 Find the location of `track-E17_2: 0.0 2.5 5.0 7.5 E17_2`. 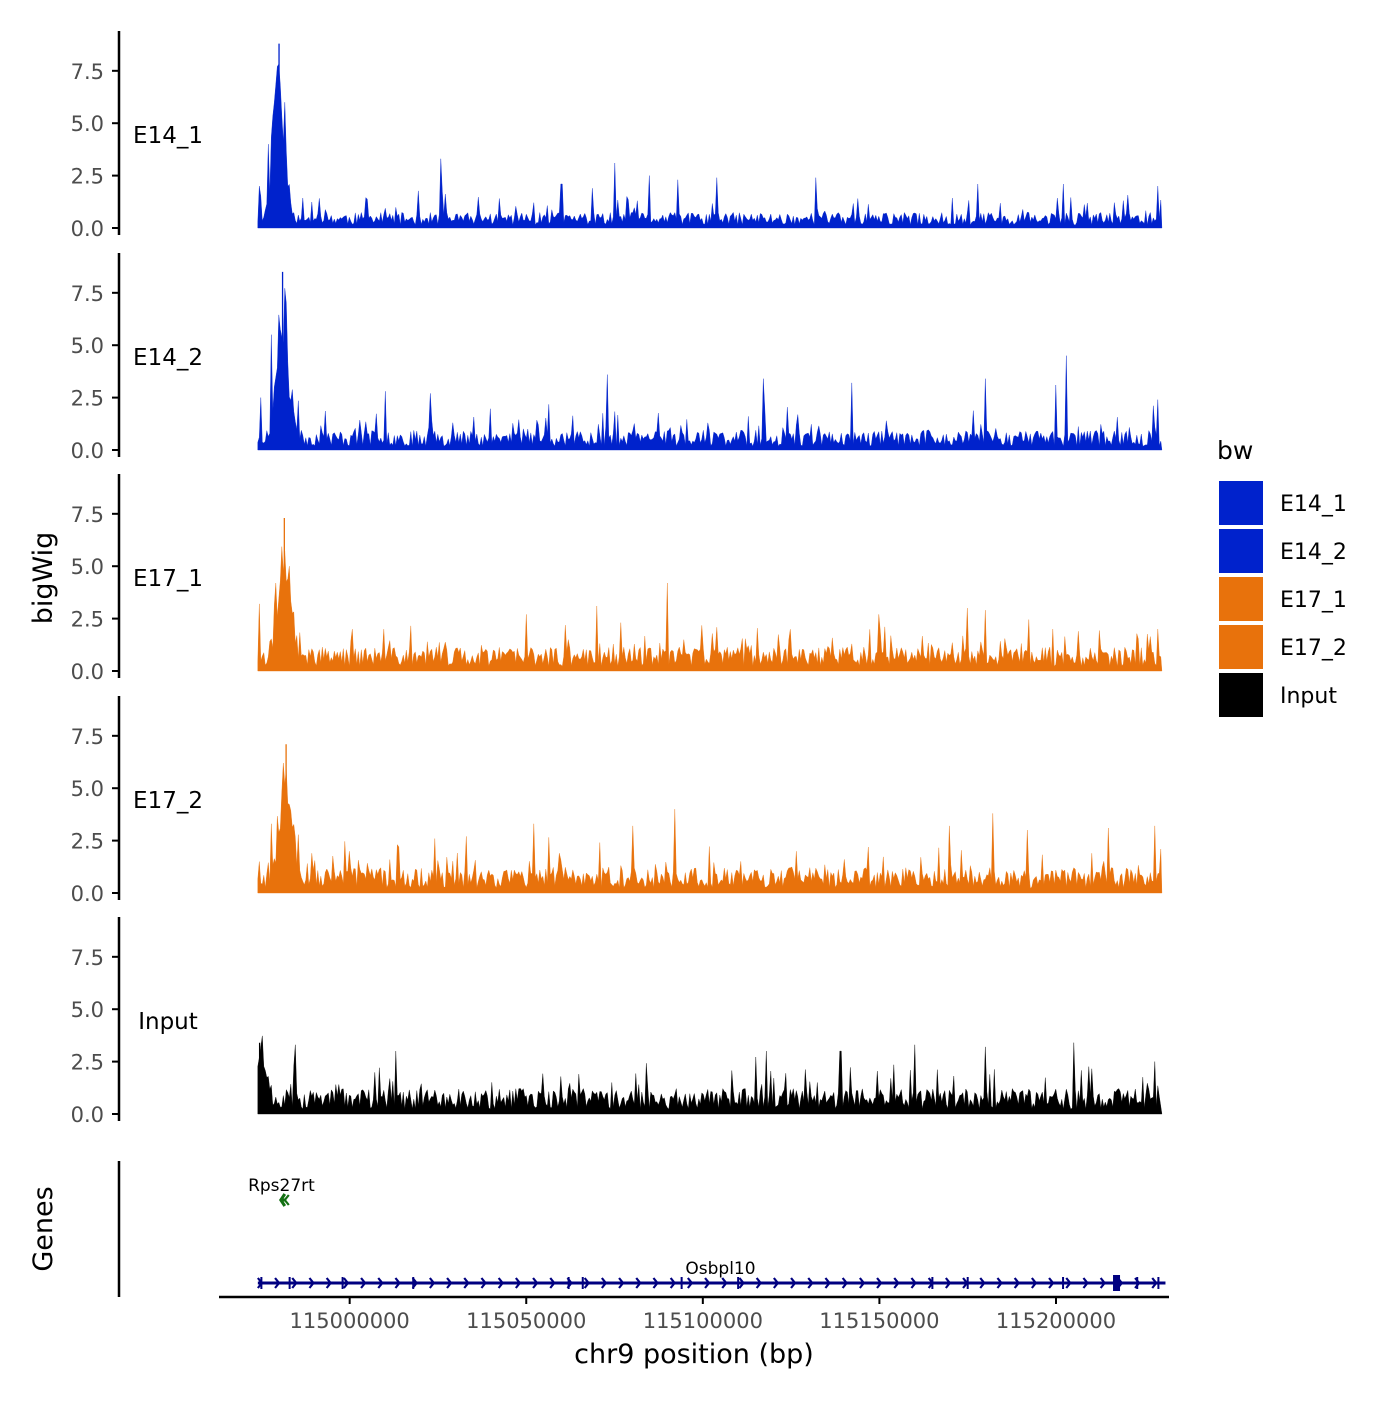

track-E17_2: 0.0 2.5 5.0 7.5 E17_2 is located at coordinates (617, 801).